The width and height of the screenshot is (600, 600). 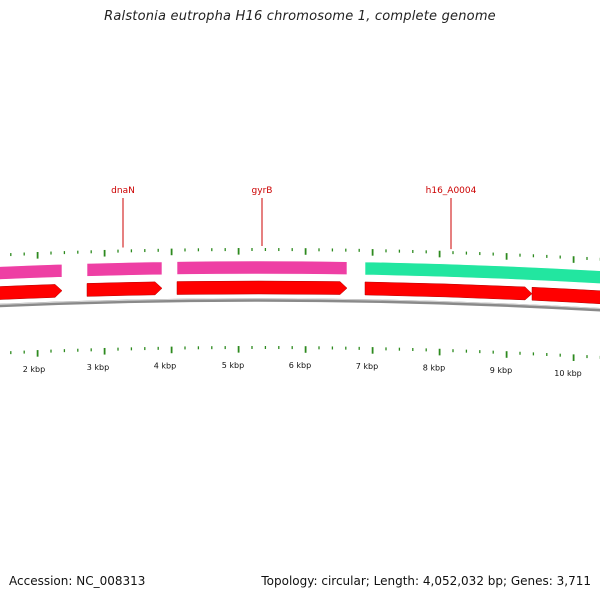 I want to click on gene-label-dnaN: dnaN, so click(x=123, y=191).